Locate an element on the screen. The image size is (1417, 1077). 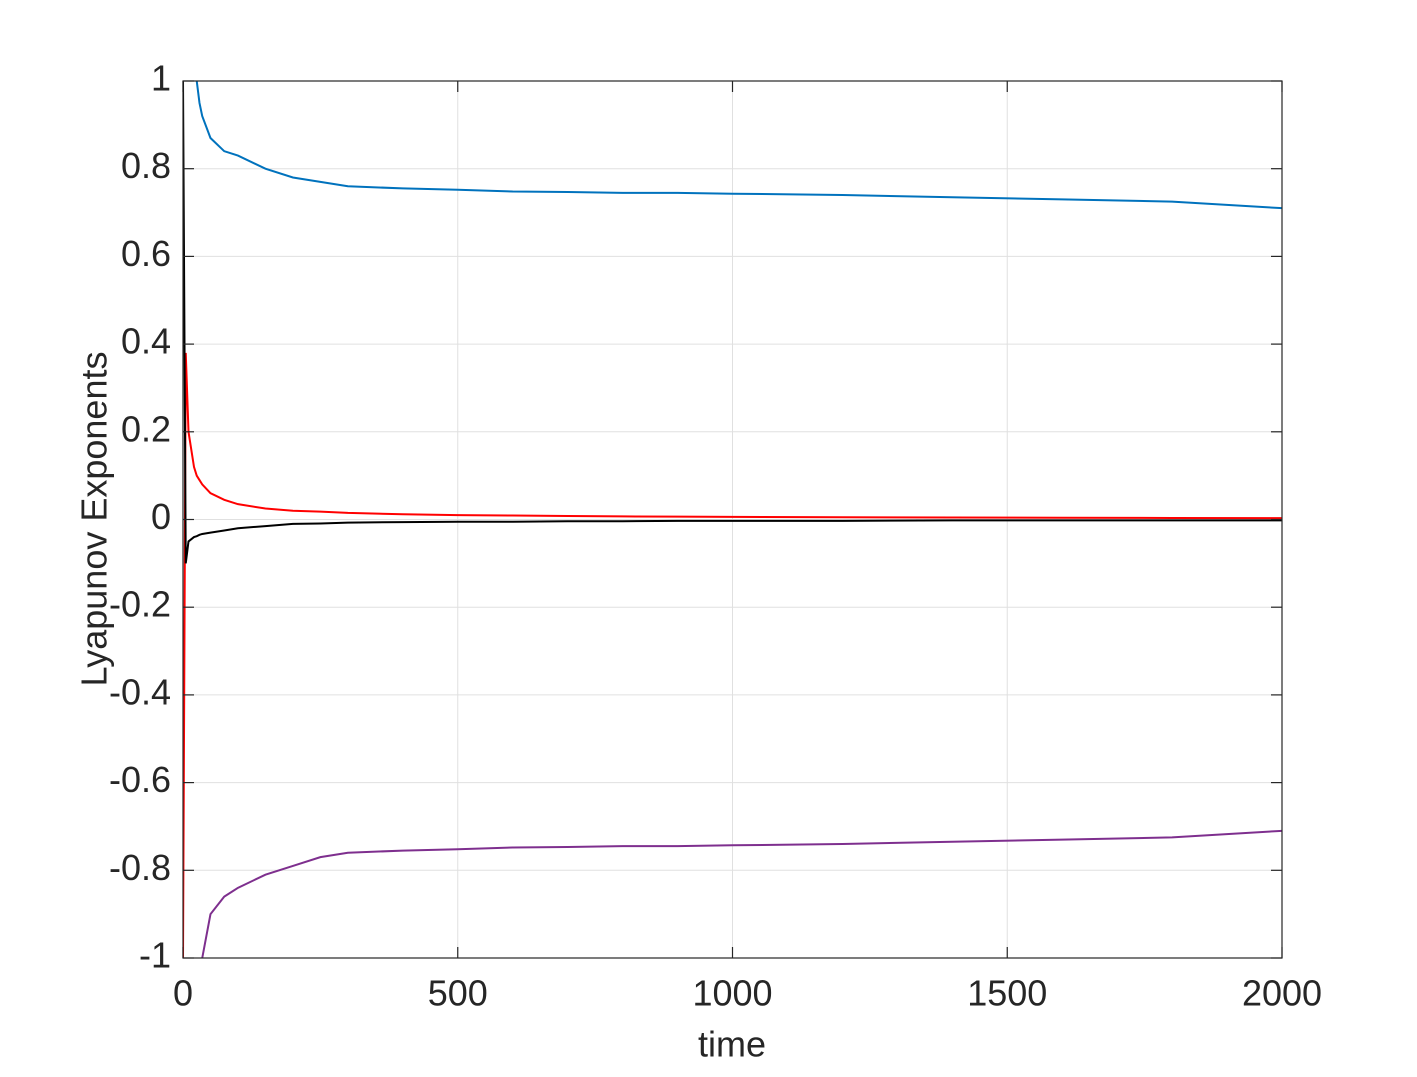
y-tick-label: 0.4 is located at coordinates (146, 341).